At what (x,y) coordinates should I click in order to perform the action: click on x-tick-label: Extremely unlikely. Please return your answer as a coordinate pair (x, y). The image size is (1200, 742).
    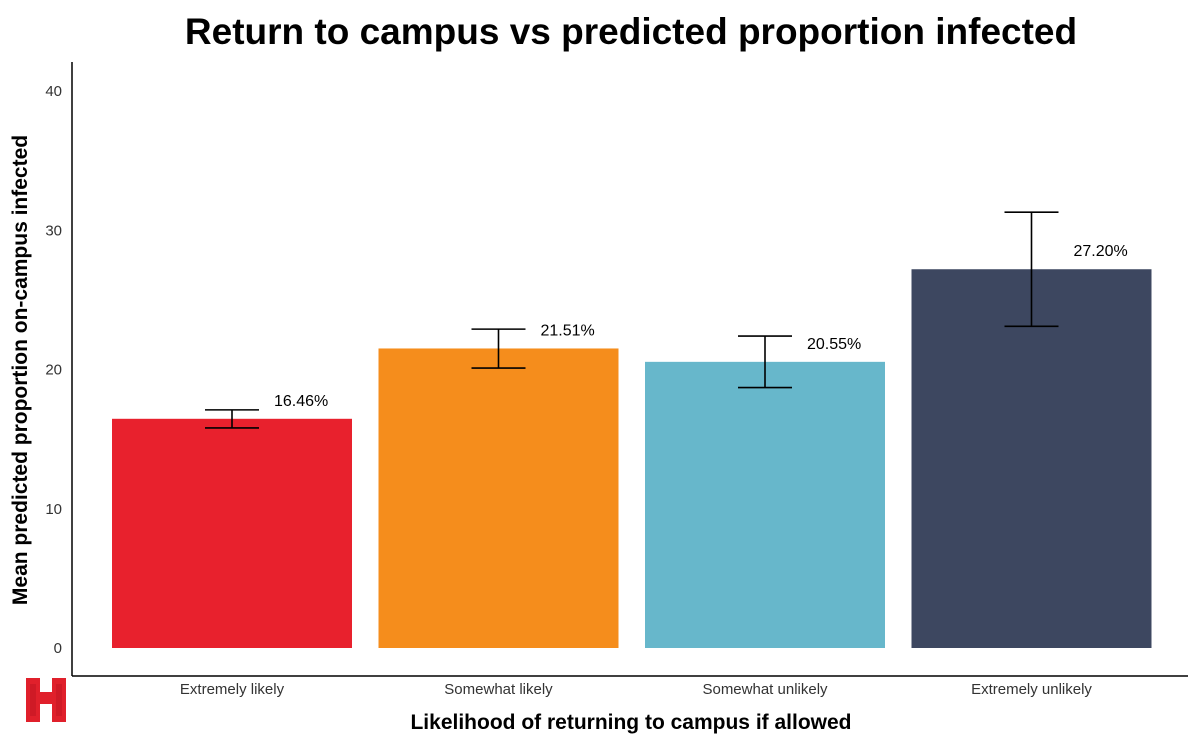
    Looking at the image, I should click on (1031, 689).